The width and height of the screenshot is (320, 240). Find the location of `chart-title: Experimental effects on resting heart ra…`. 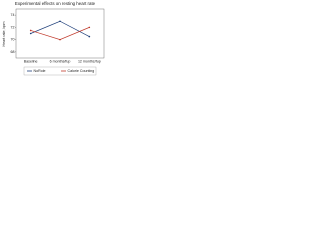

chart-title: Experimental effects on resting heart ra… is located at coordinates (55, 3).